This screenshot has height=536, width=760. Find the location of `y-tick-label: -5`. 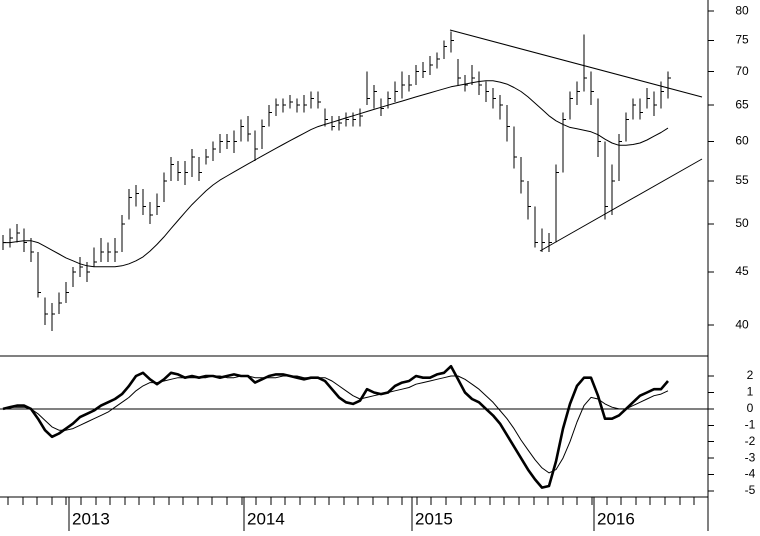

y-tick-label: -5 is located at coordinates (750, 490).